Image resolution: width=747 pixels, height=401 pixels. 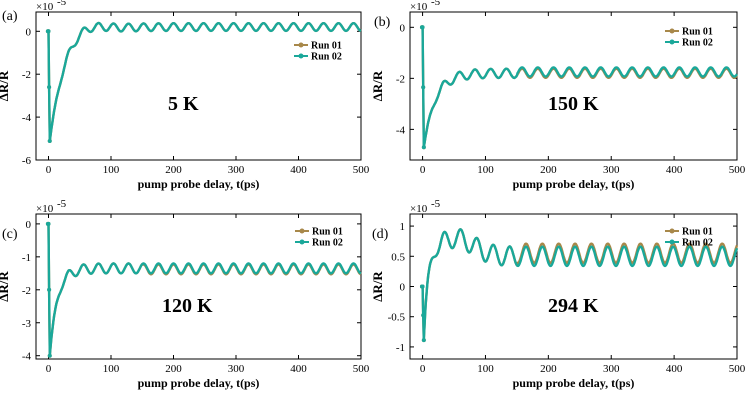 What do you see at coordinates (382, 22) in the screenshot?
I see `panel-label: (b)` at bounding box center [382, 22].